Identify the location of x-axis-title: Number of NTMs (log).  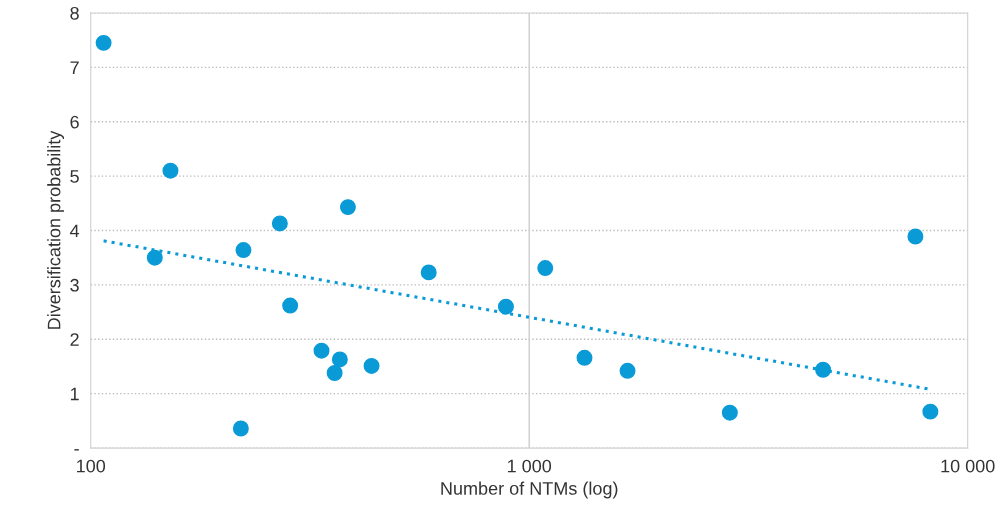
(529, 490).